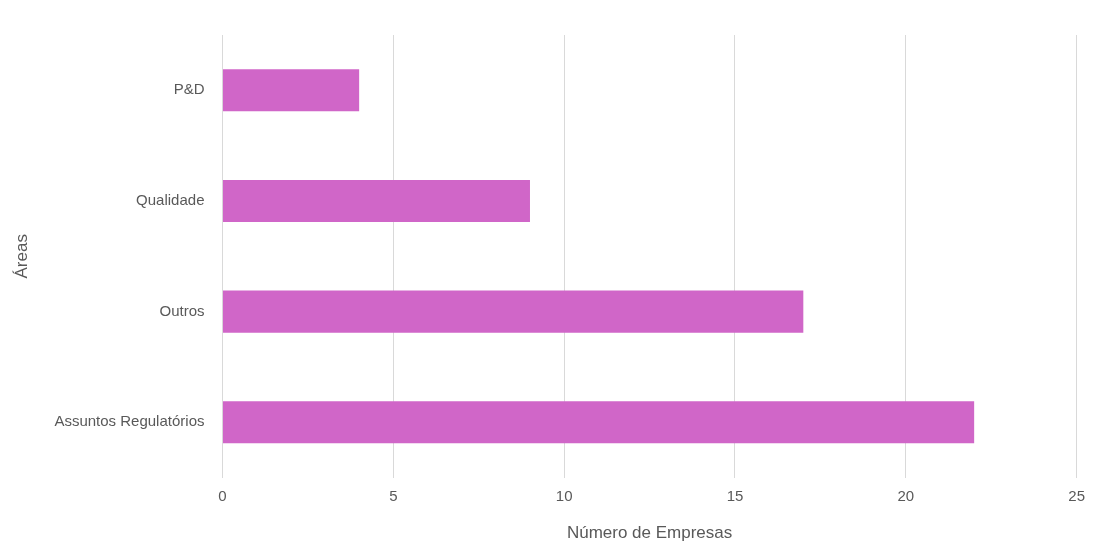 The image size is (1103, 556). I want to click on y-axis-title: Áreas, so click(21, 256).